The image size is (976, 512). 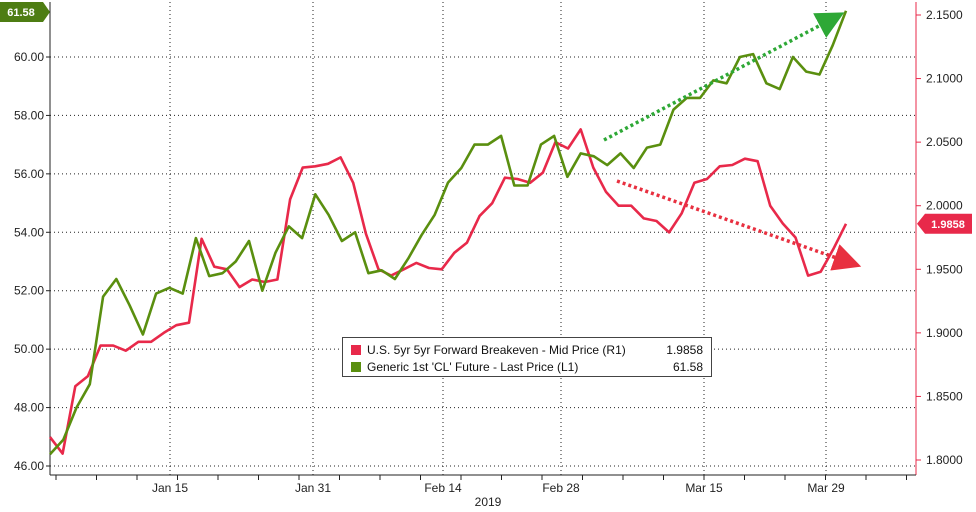 I want to click on left-tick-label: 52.00, so click(x=29, y=291).